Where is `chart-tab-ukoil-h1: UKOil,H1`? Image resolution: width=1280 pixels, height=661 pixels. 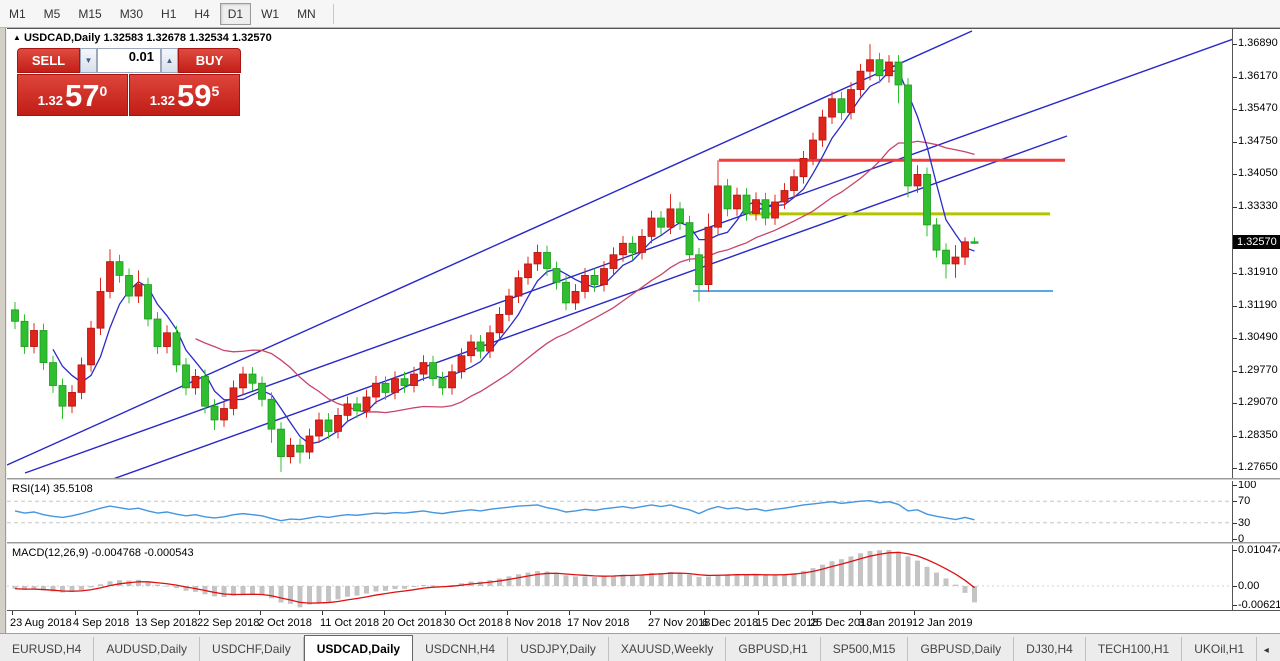 chart-tab-ukoil-h1: UKOil,H1 is located at coordinates (1220, 649).